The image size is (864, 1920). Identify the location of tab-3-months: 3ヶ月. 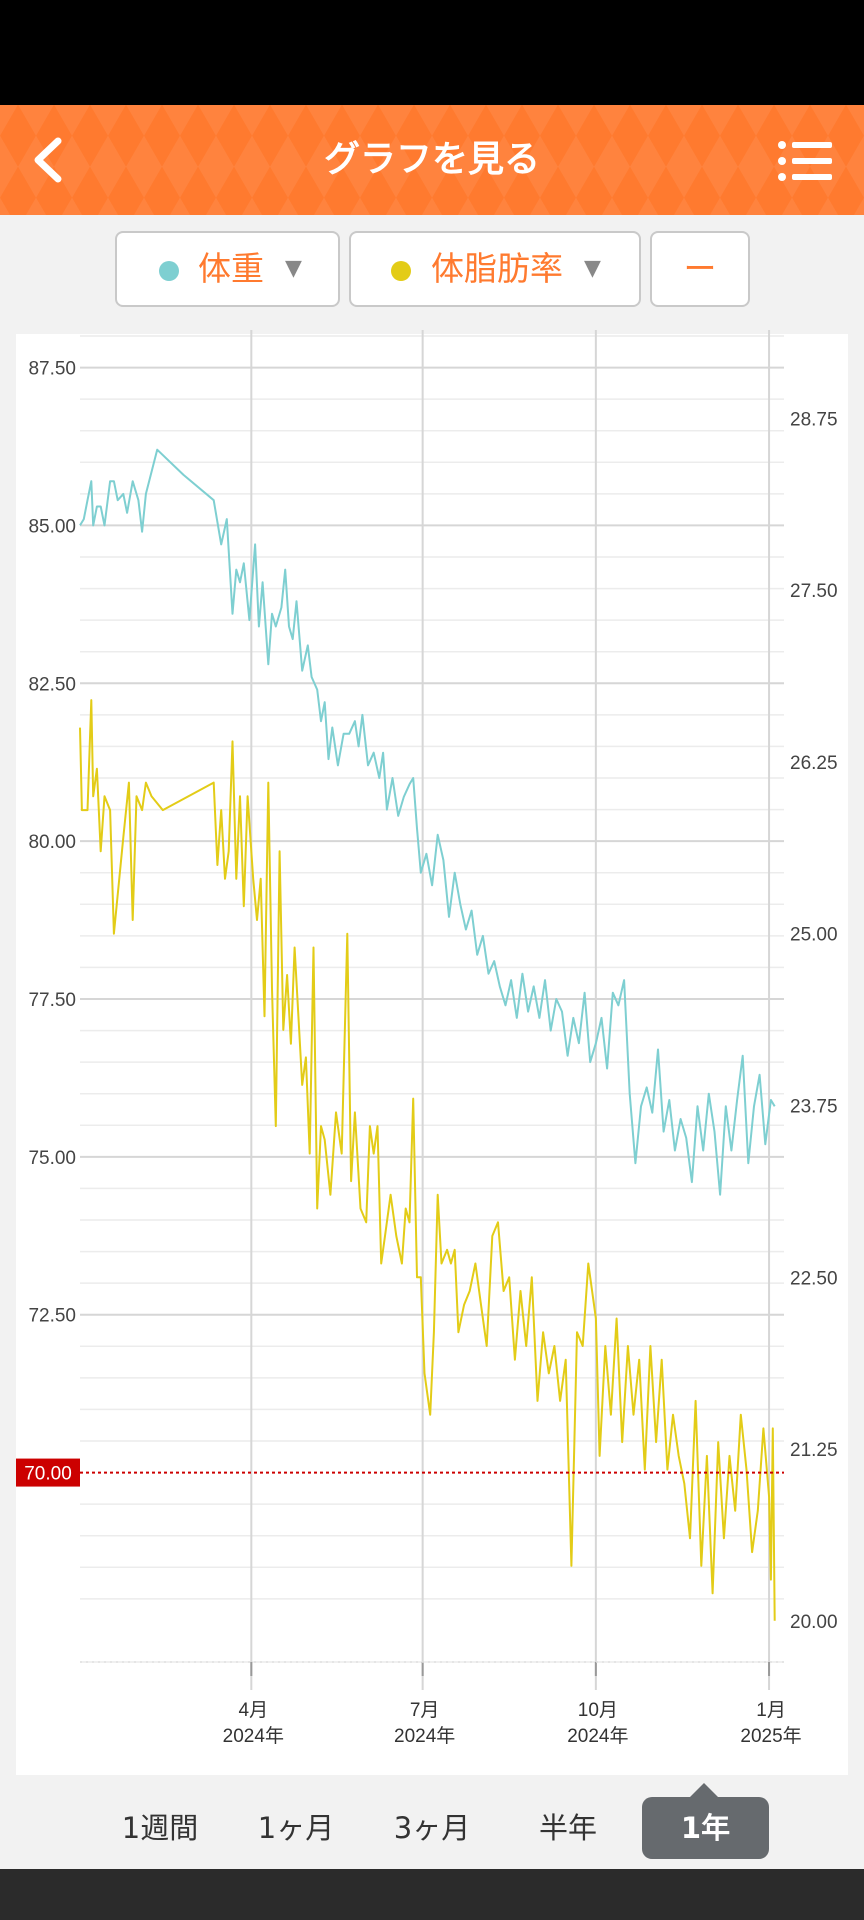
(432, 1828).